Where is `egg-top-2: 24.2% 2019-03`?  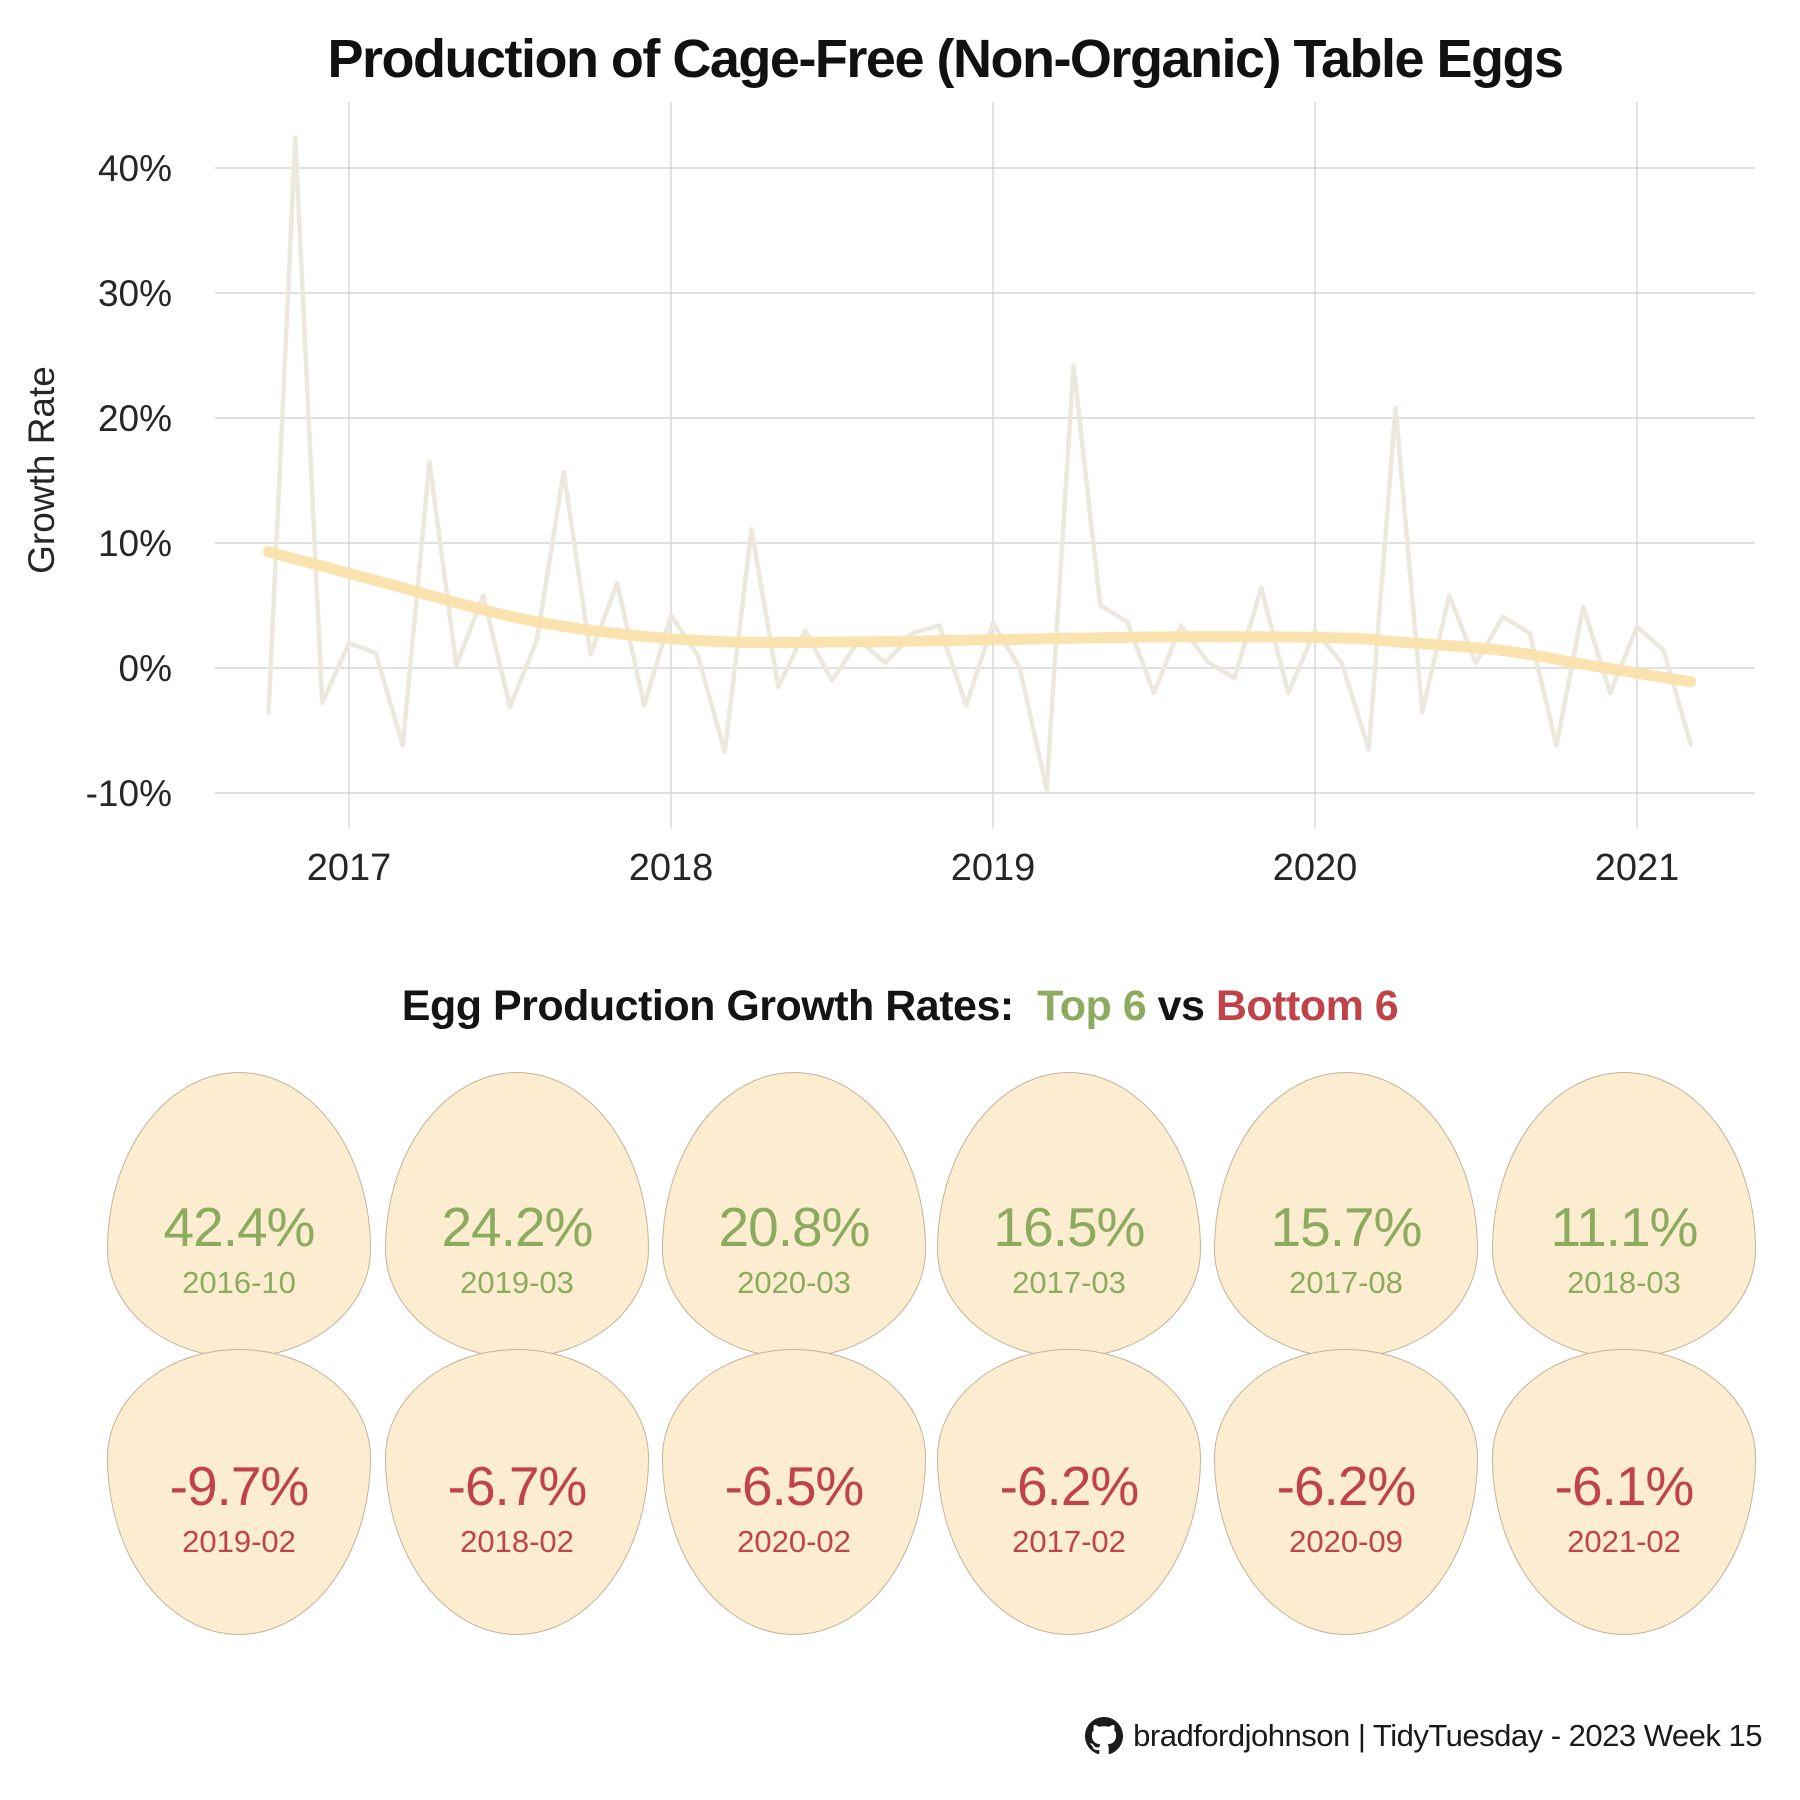 egg-top-2: 24.2% 2019-03 is located at coordinates (517, 1215).